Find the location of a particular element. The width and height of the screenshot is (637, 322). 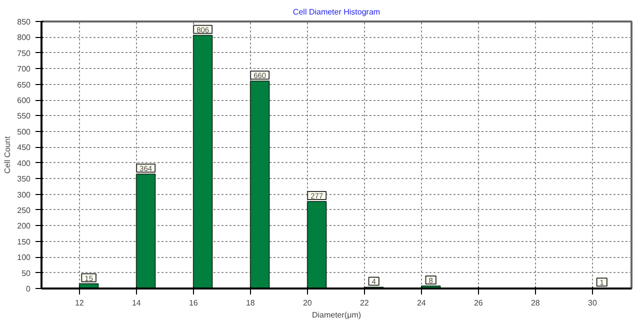

x-tick-label: 20 is located at coordinates (307, 303).